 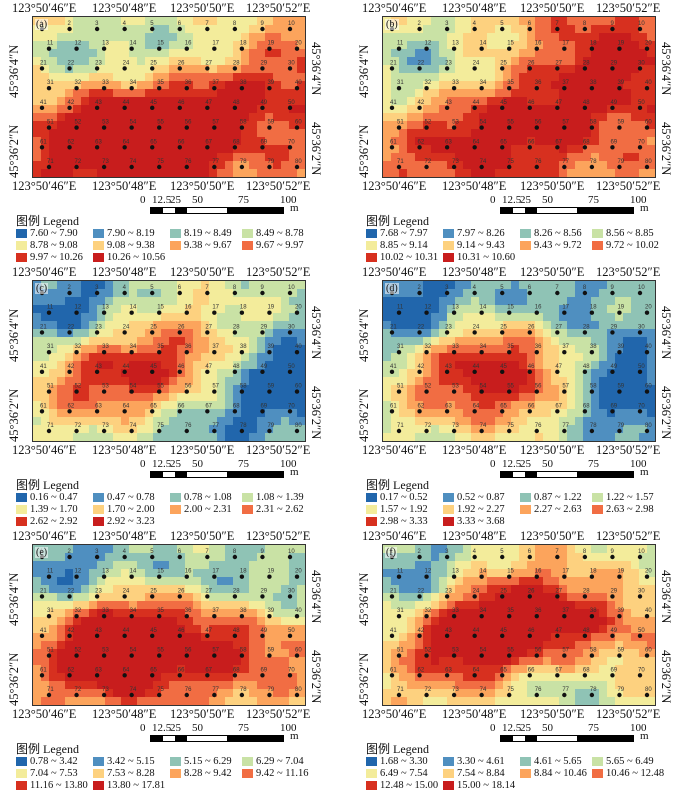 What do you see at coordinates (392, 24) in the screenshot?
I see `panel-letter: (b)` at bounding box center [392, 24].